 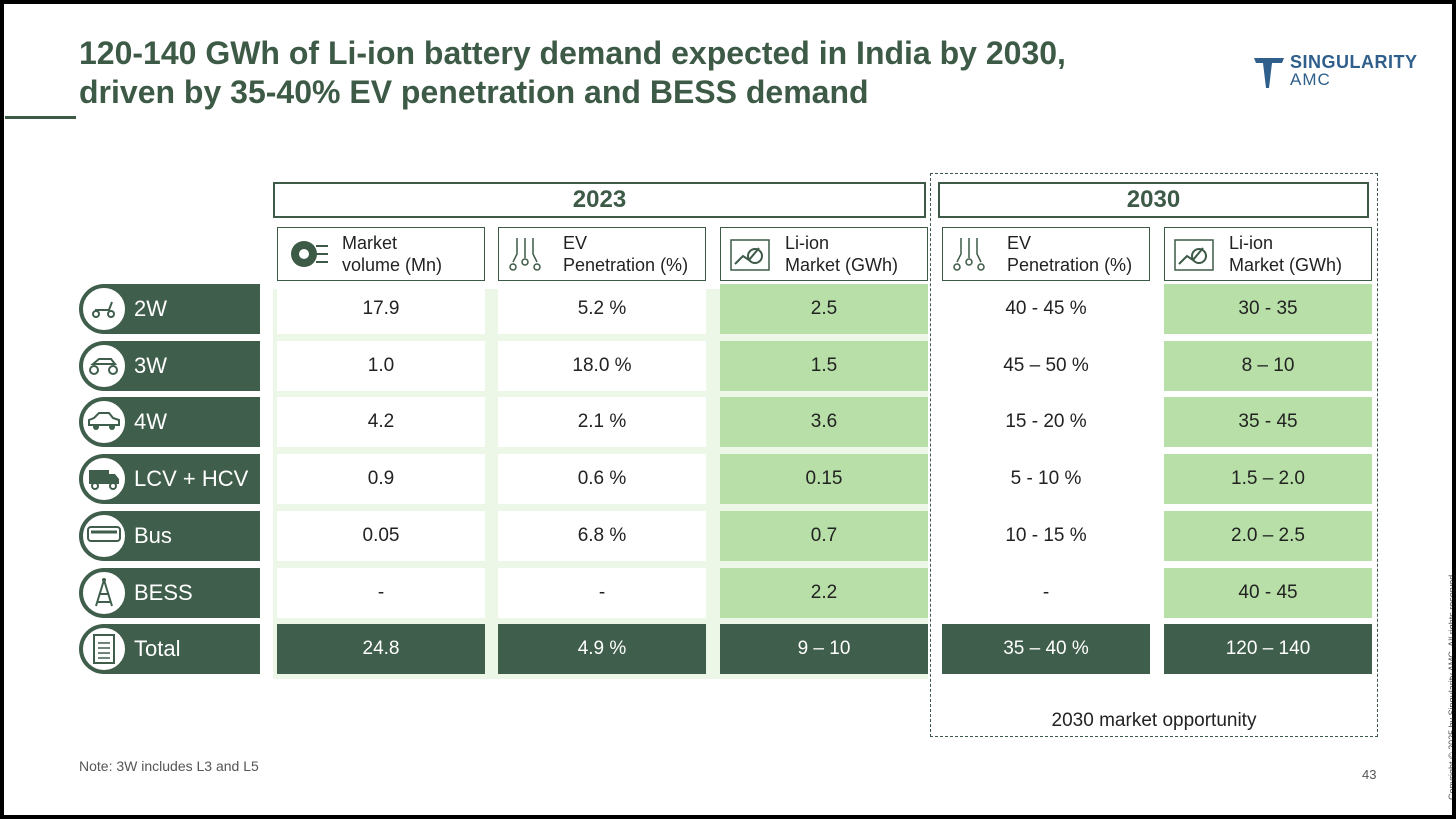 What do you see at coordinates (1153, 200) in the screenshot?
I see `group-header: 2030` at bounding box center [1153, 200].